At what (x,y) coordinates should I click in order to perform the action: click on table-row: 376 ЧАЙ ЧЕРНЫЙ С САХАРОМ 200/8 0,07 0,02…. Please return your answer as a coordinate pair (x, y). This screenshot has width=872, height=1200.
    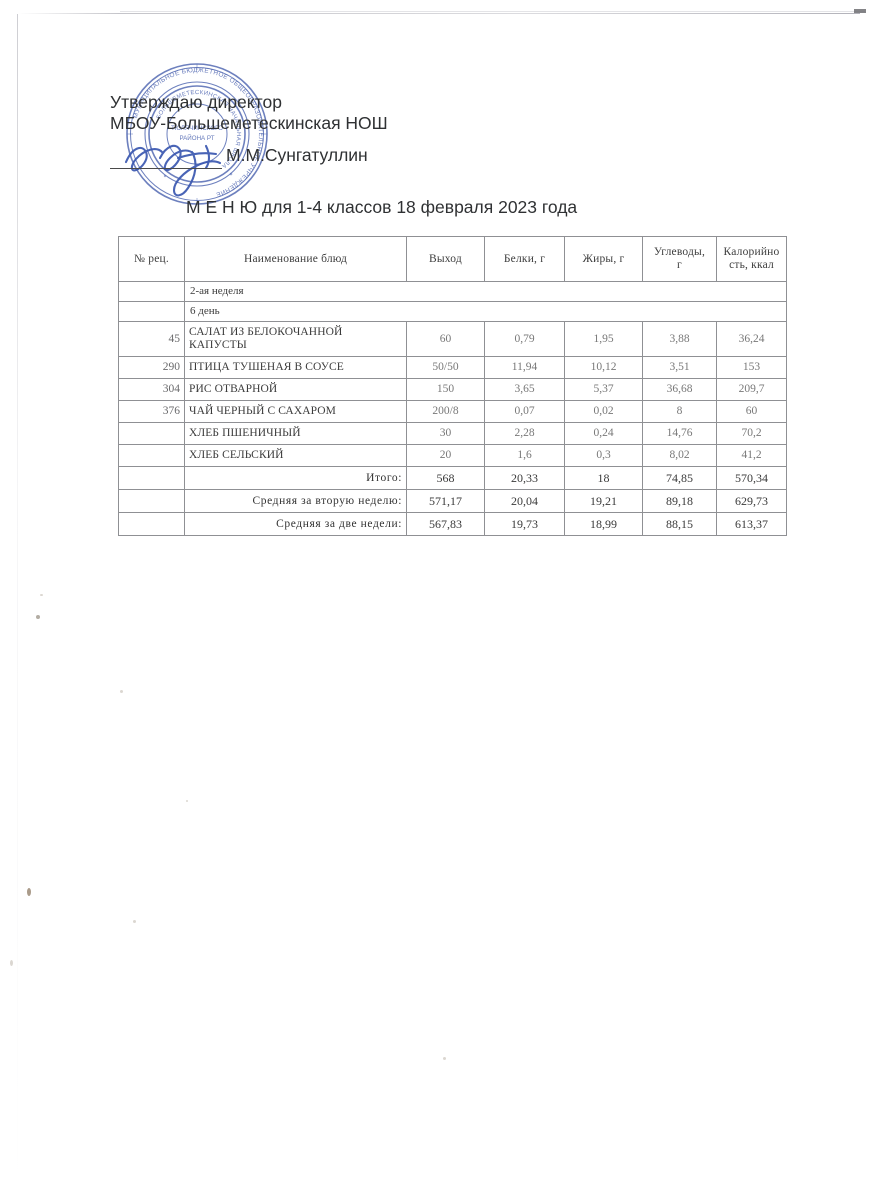
    Looking at the image, I should click on (452, 411).